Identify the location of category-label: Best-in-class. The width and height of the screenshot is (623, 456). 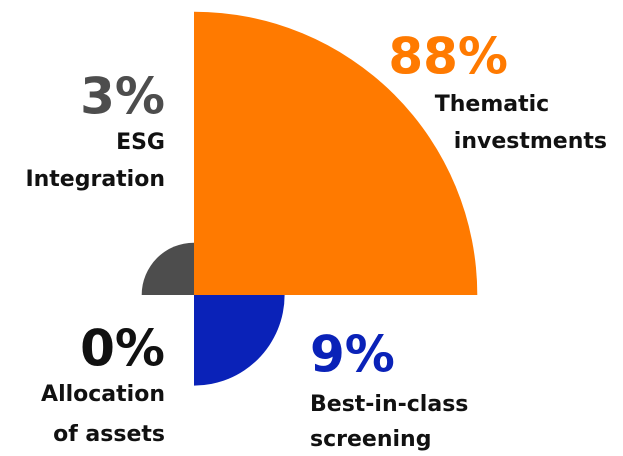
(389, 404).